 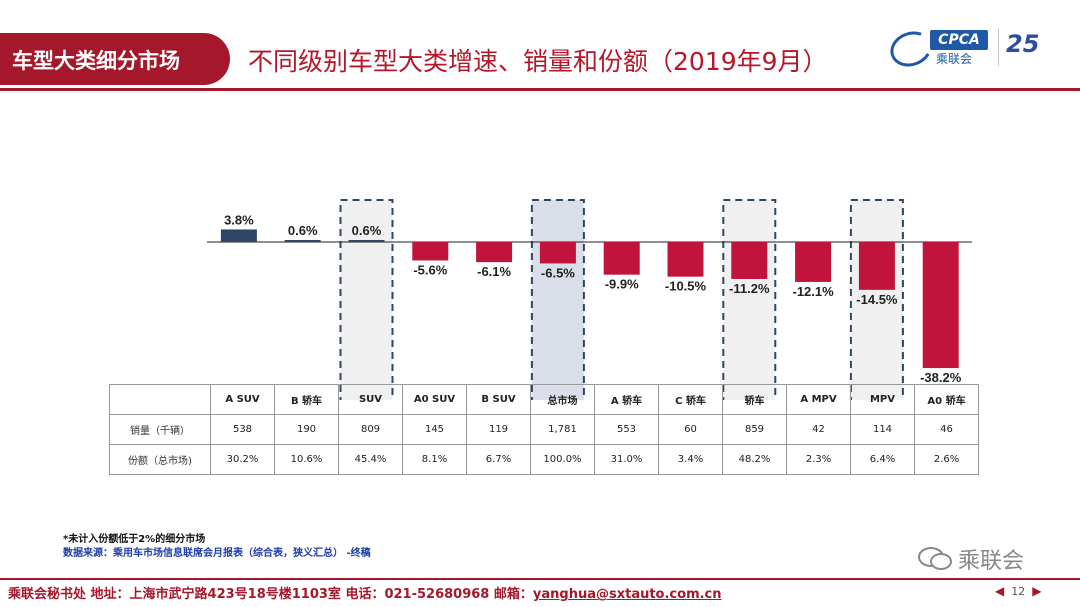 I want to click on footer-divider, so click(x=540, y=579).